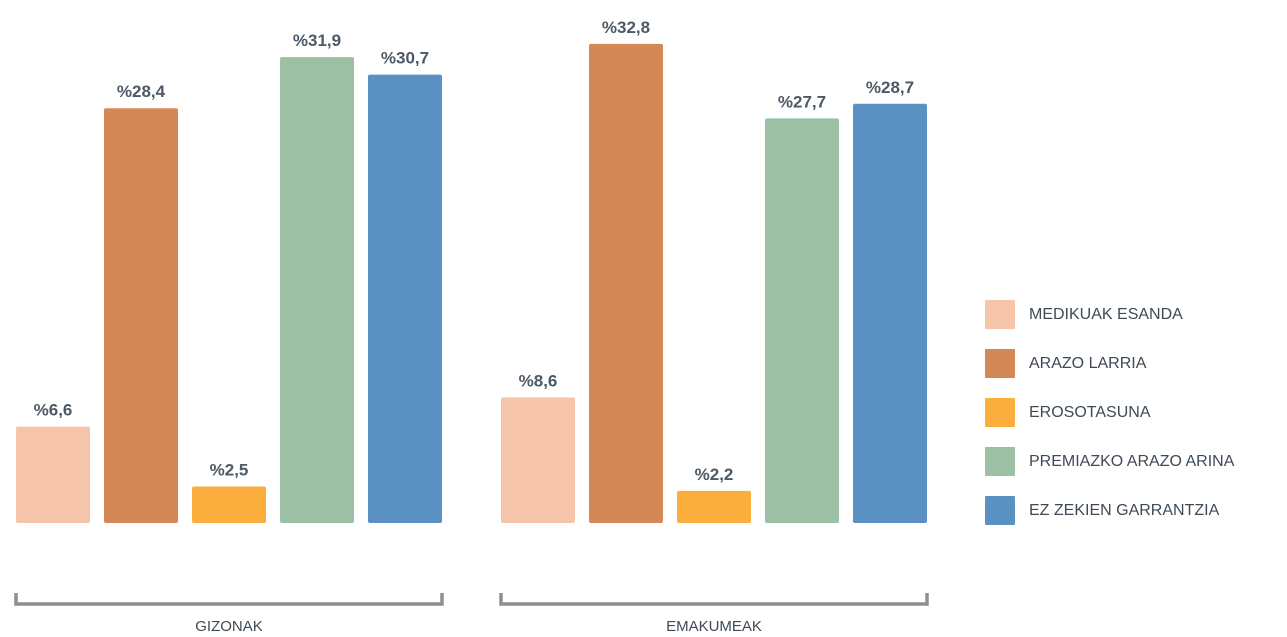 This screenshot has width=1287, height=637. What do you see at coordinates (1088, 363) in the screenshot?
I see `legend-label: ARAZO LARRIA` at bounding box center [1088, 363].